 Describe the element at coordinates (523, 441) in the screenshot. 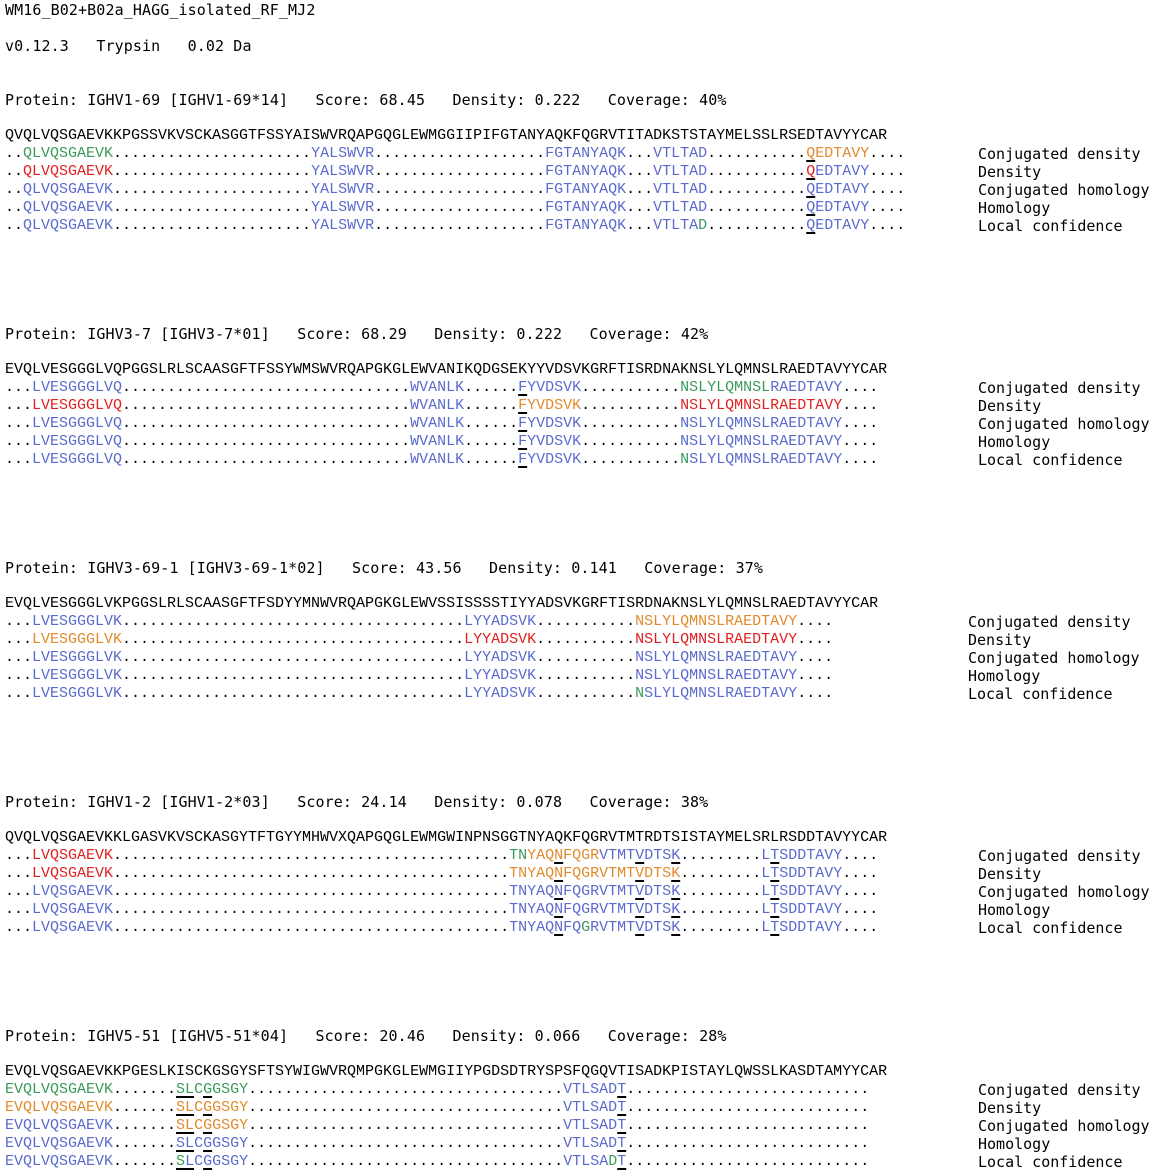

I see `peptide-segment: F` at that location.